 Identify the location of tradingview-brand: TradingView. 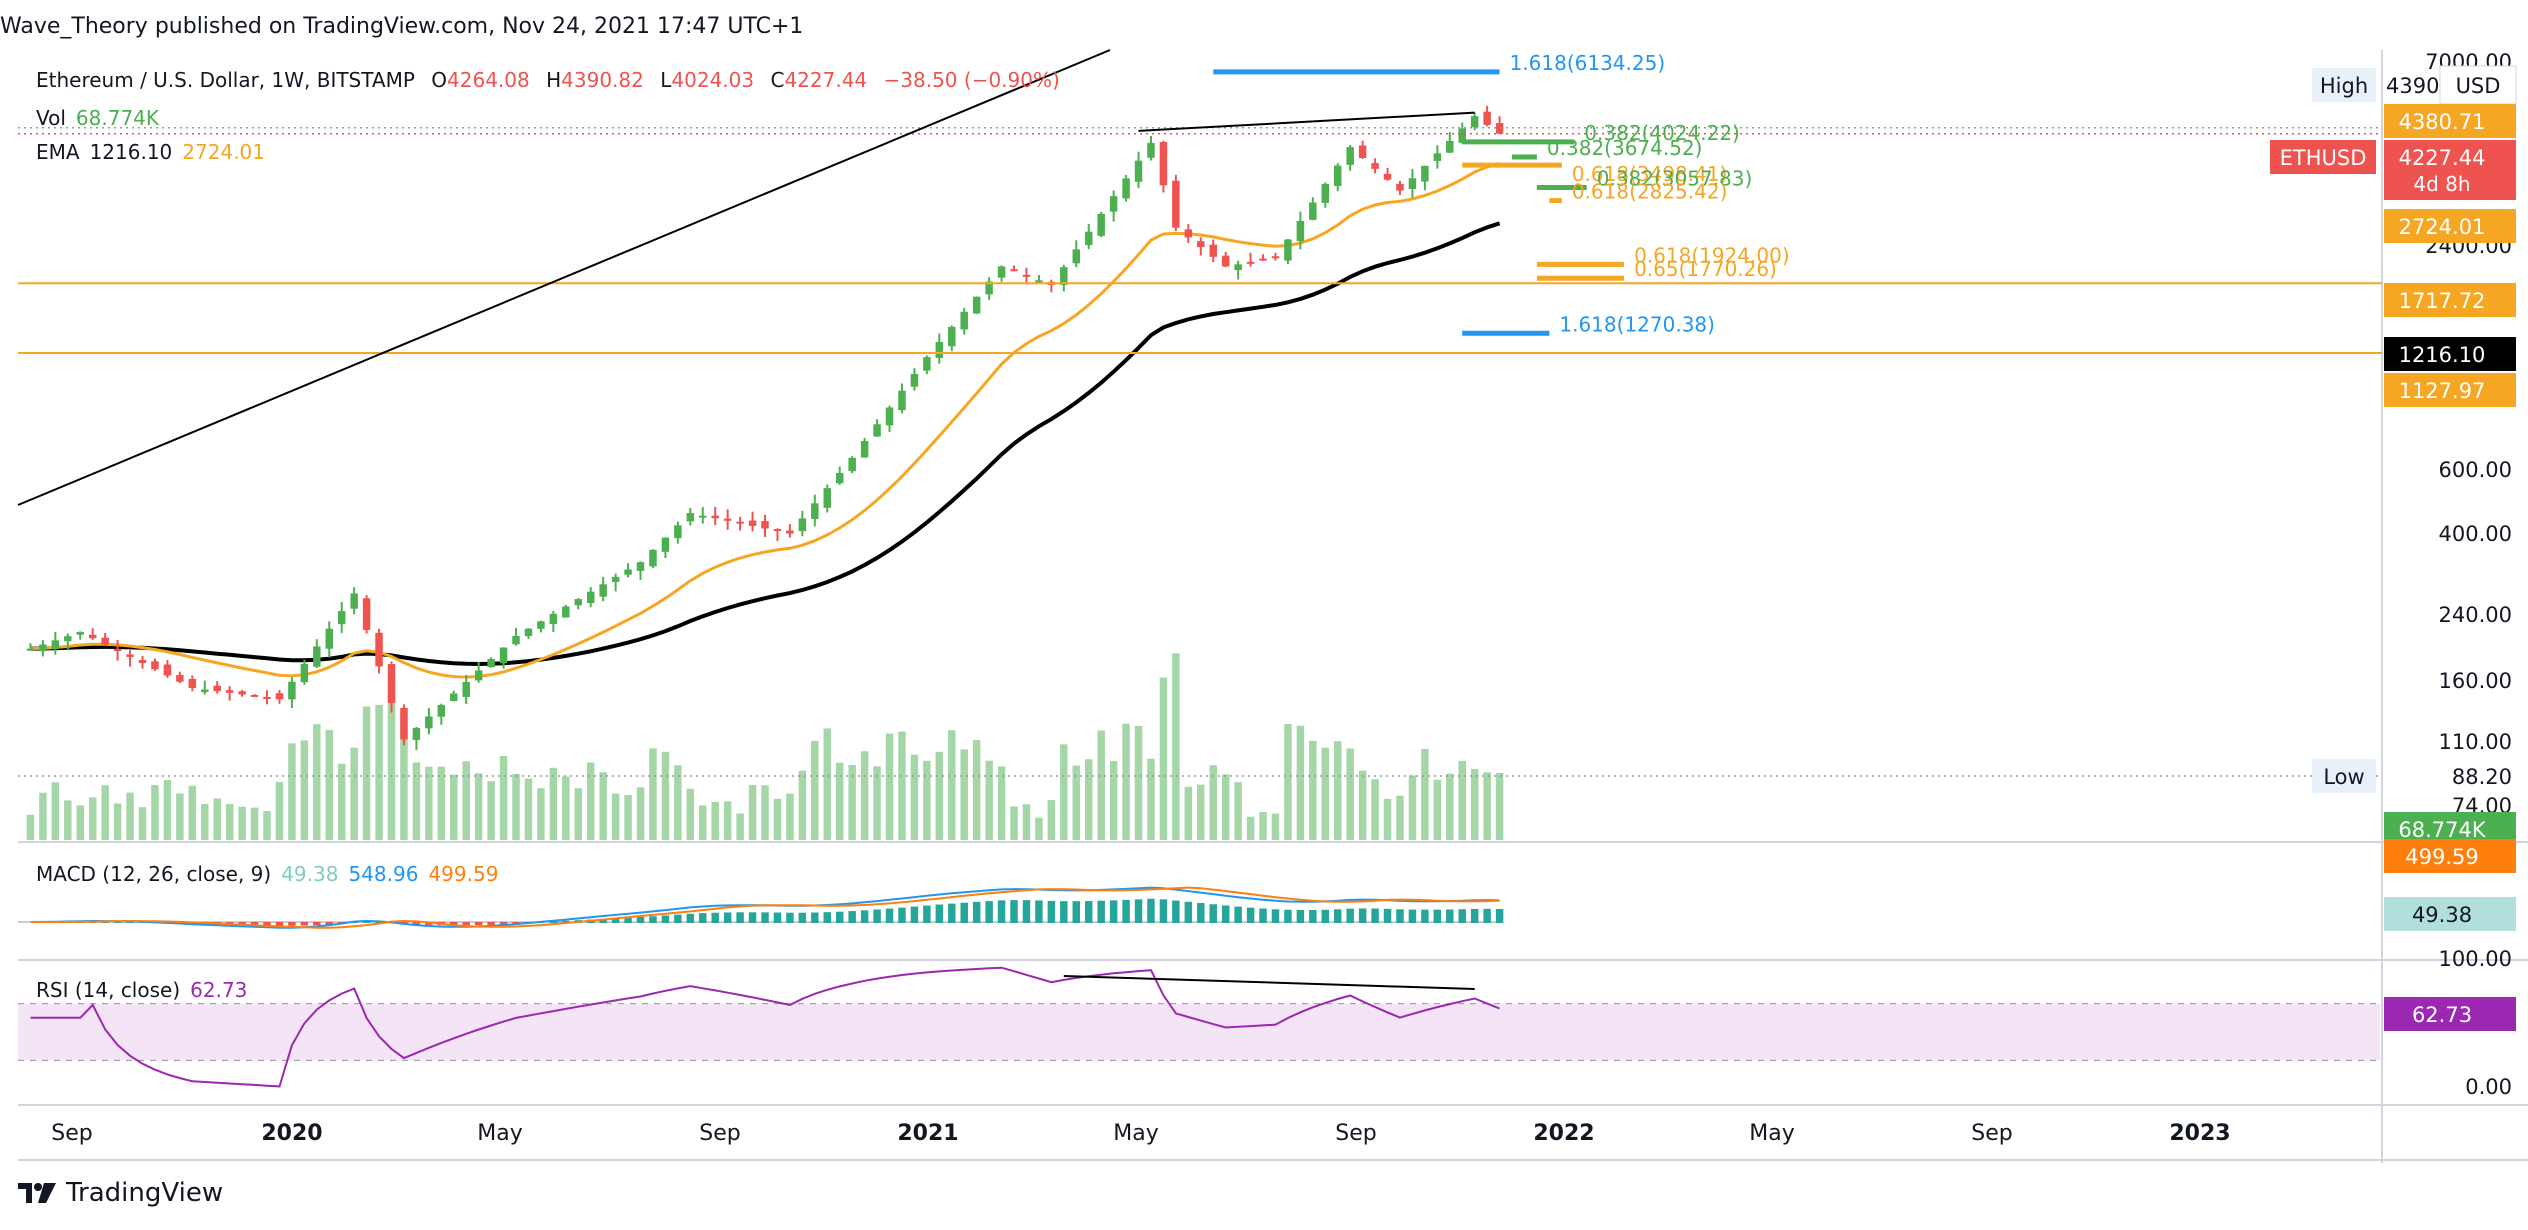
(120, 1193).